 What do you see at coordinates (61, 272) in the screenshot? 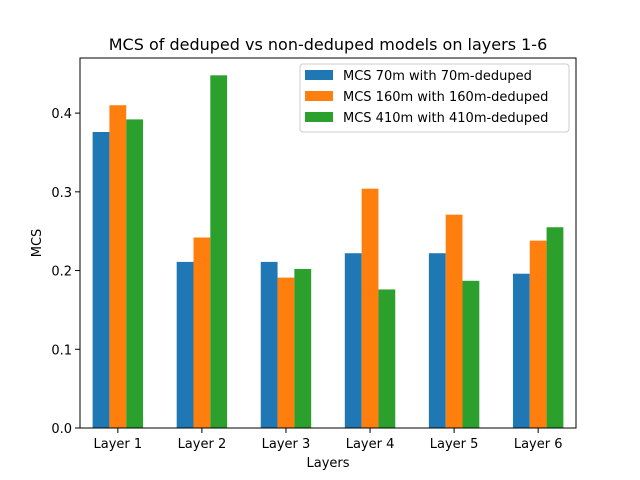
I see `y-tick-label: 0.2` at bounding box center [61, 272].